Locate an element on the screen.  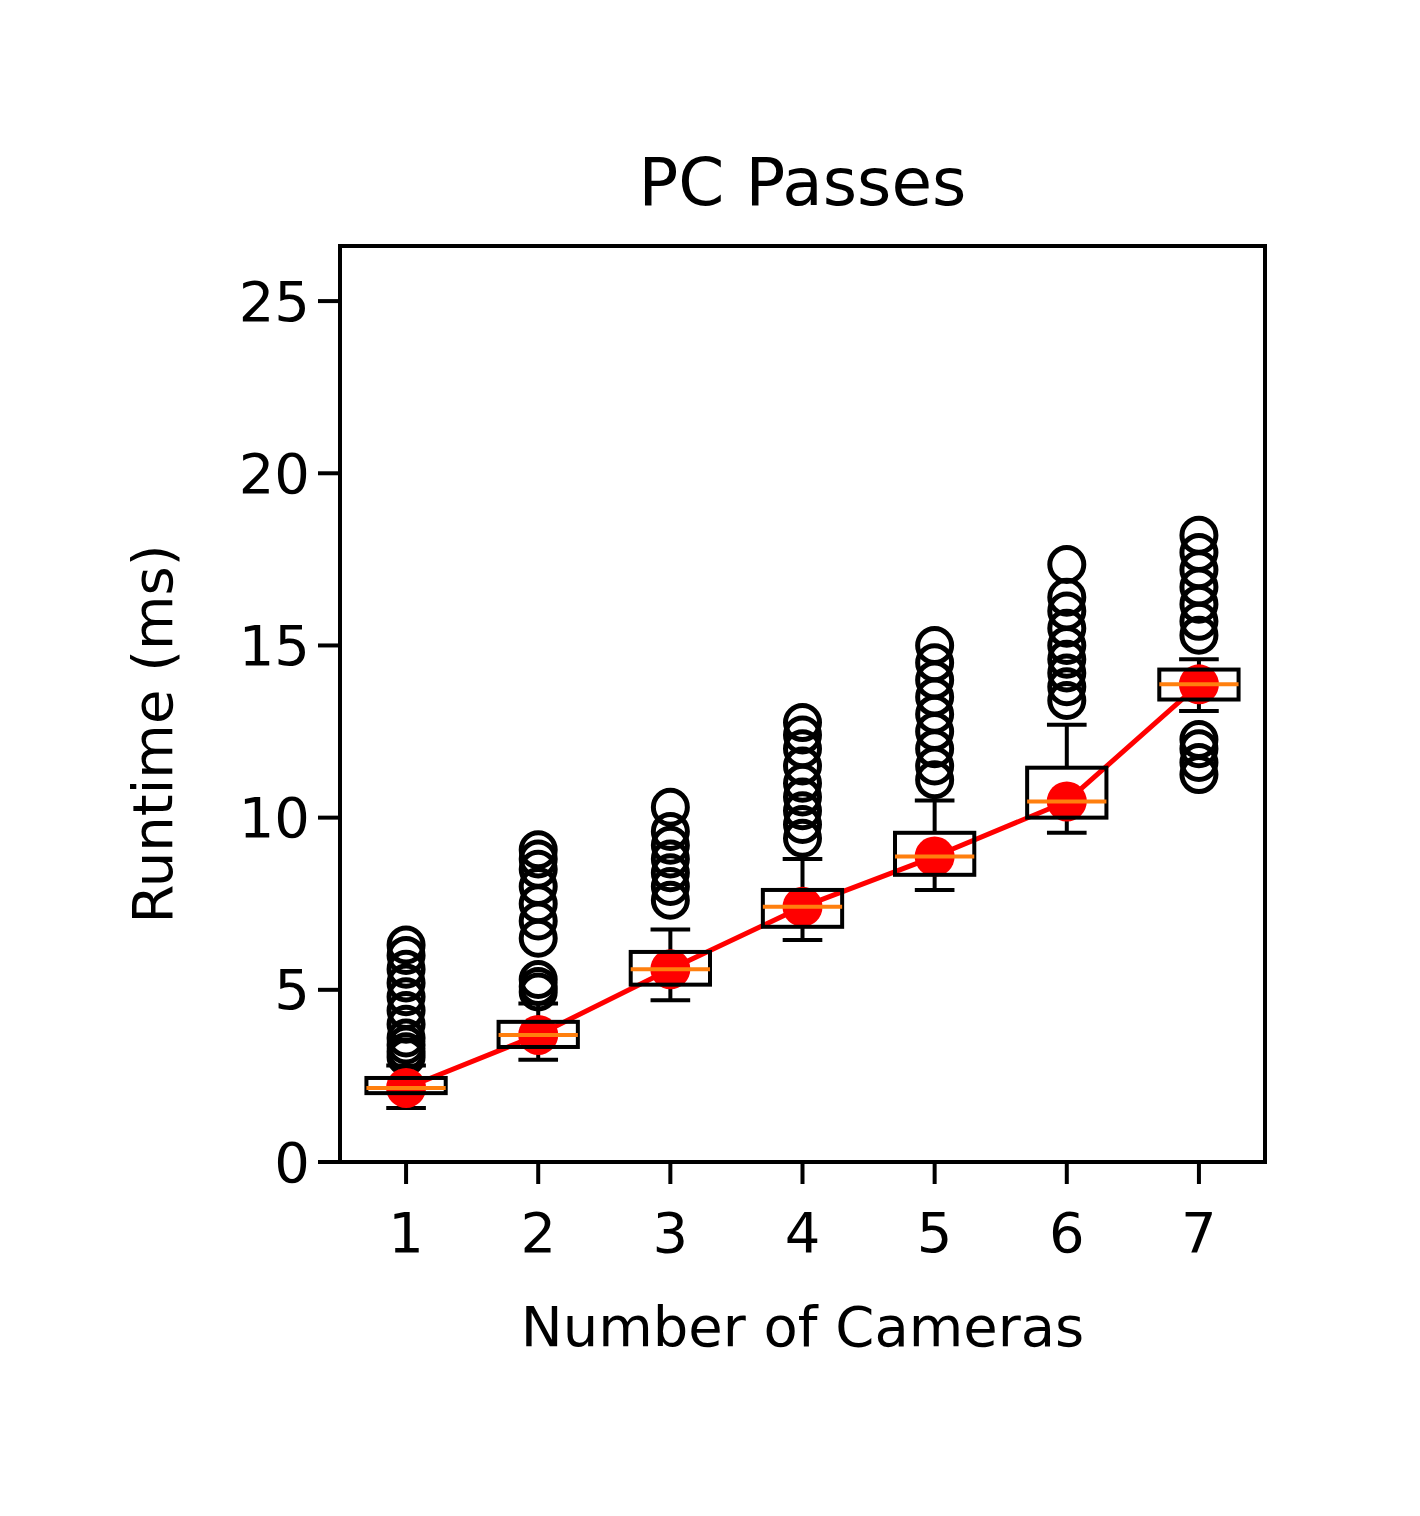
y-tick-label: 20 is located at coordinates (274, 473).